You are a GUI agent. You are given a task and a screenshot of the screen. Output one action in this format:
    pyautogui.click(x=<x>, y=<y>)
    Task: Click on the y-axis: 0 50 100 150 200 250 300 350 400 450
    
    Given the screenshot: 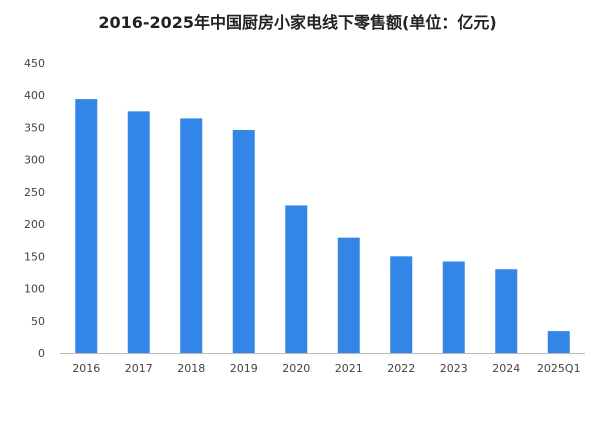 What is the action you would take?
    pyautogui.click(x=34, y=208)
    